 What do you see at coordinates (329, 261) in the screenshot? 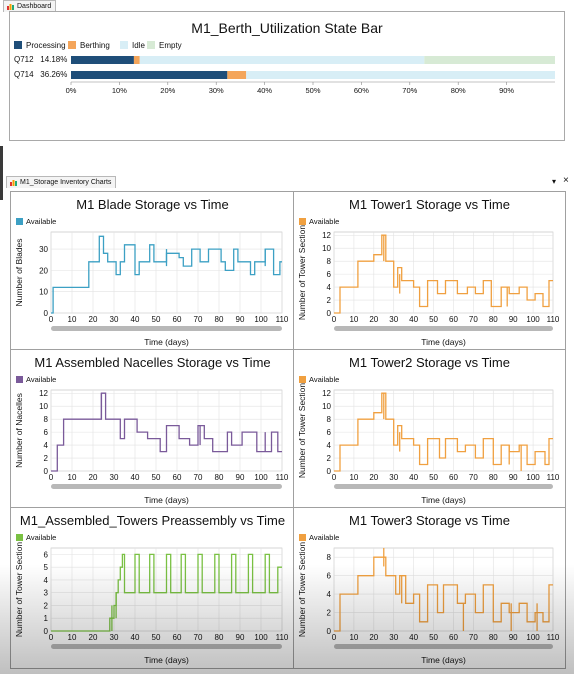
I see `y-tick-label: 8` at bounding box center [329, 261].